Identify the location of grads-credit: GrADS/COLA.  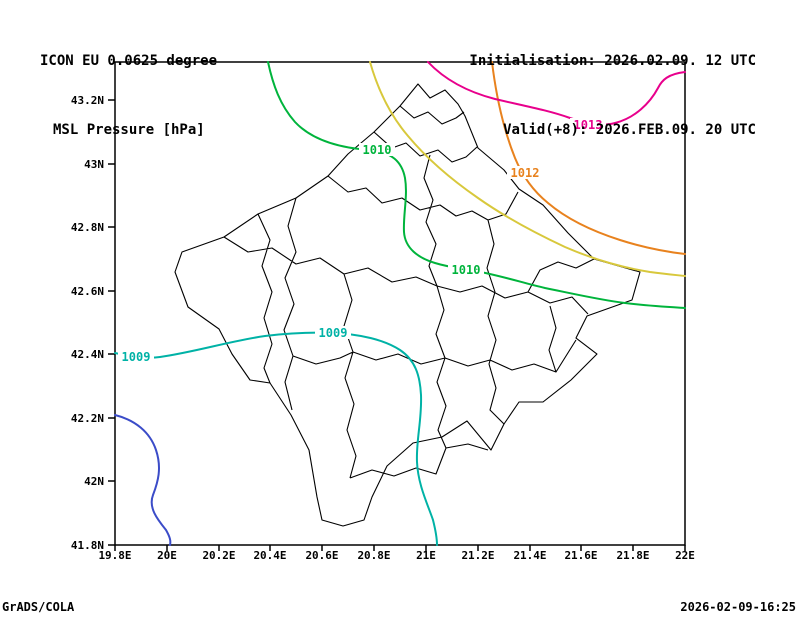
(38, 607).